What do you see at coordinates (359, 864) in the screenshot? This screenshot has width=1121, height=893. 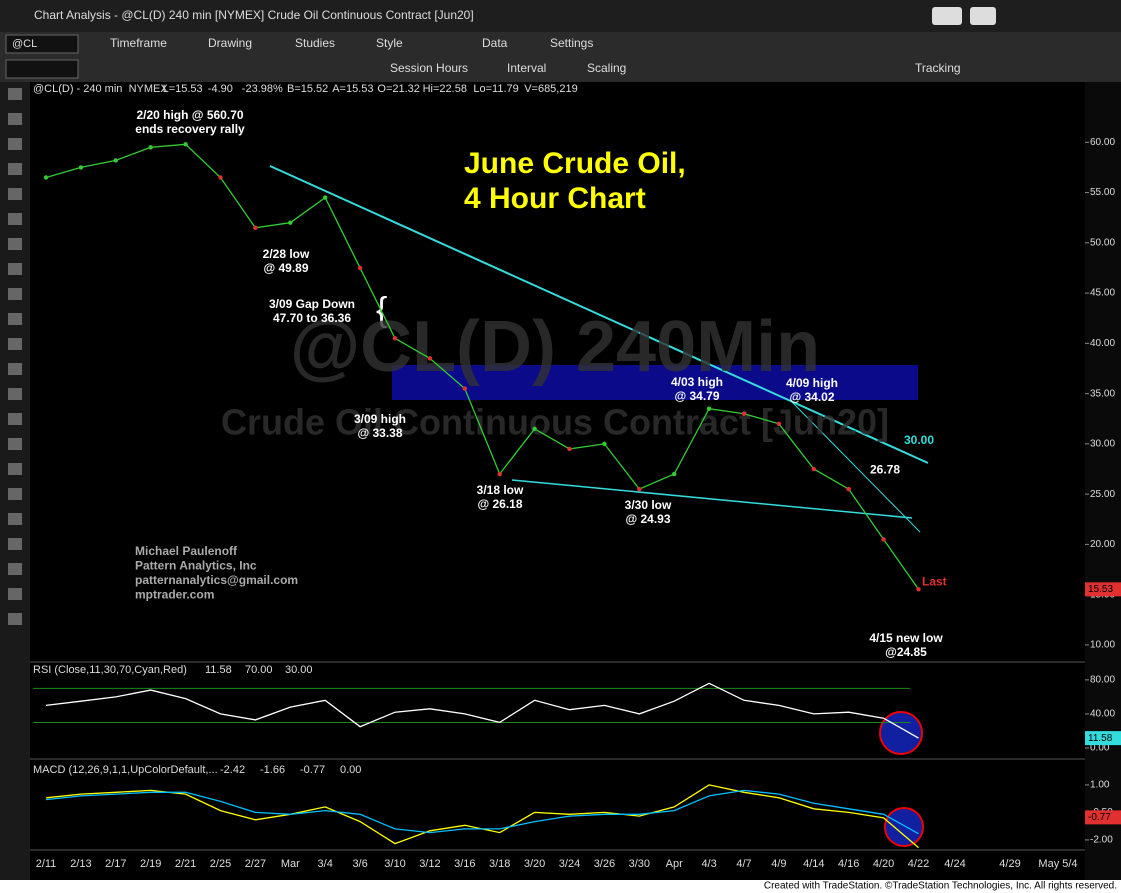 I see `x-tick-label: 3/6` at bounding box center [359, 864].